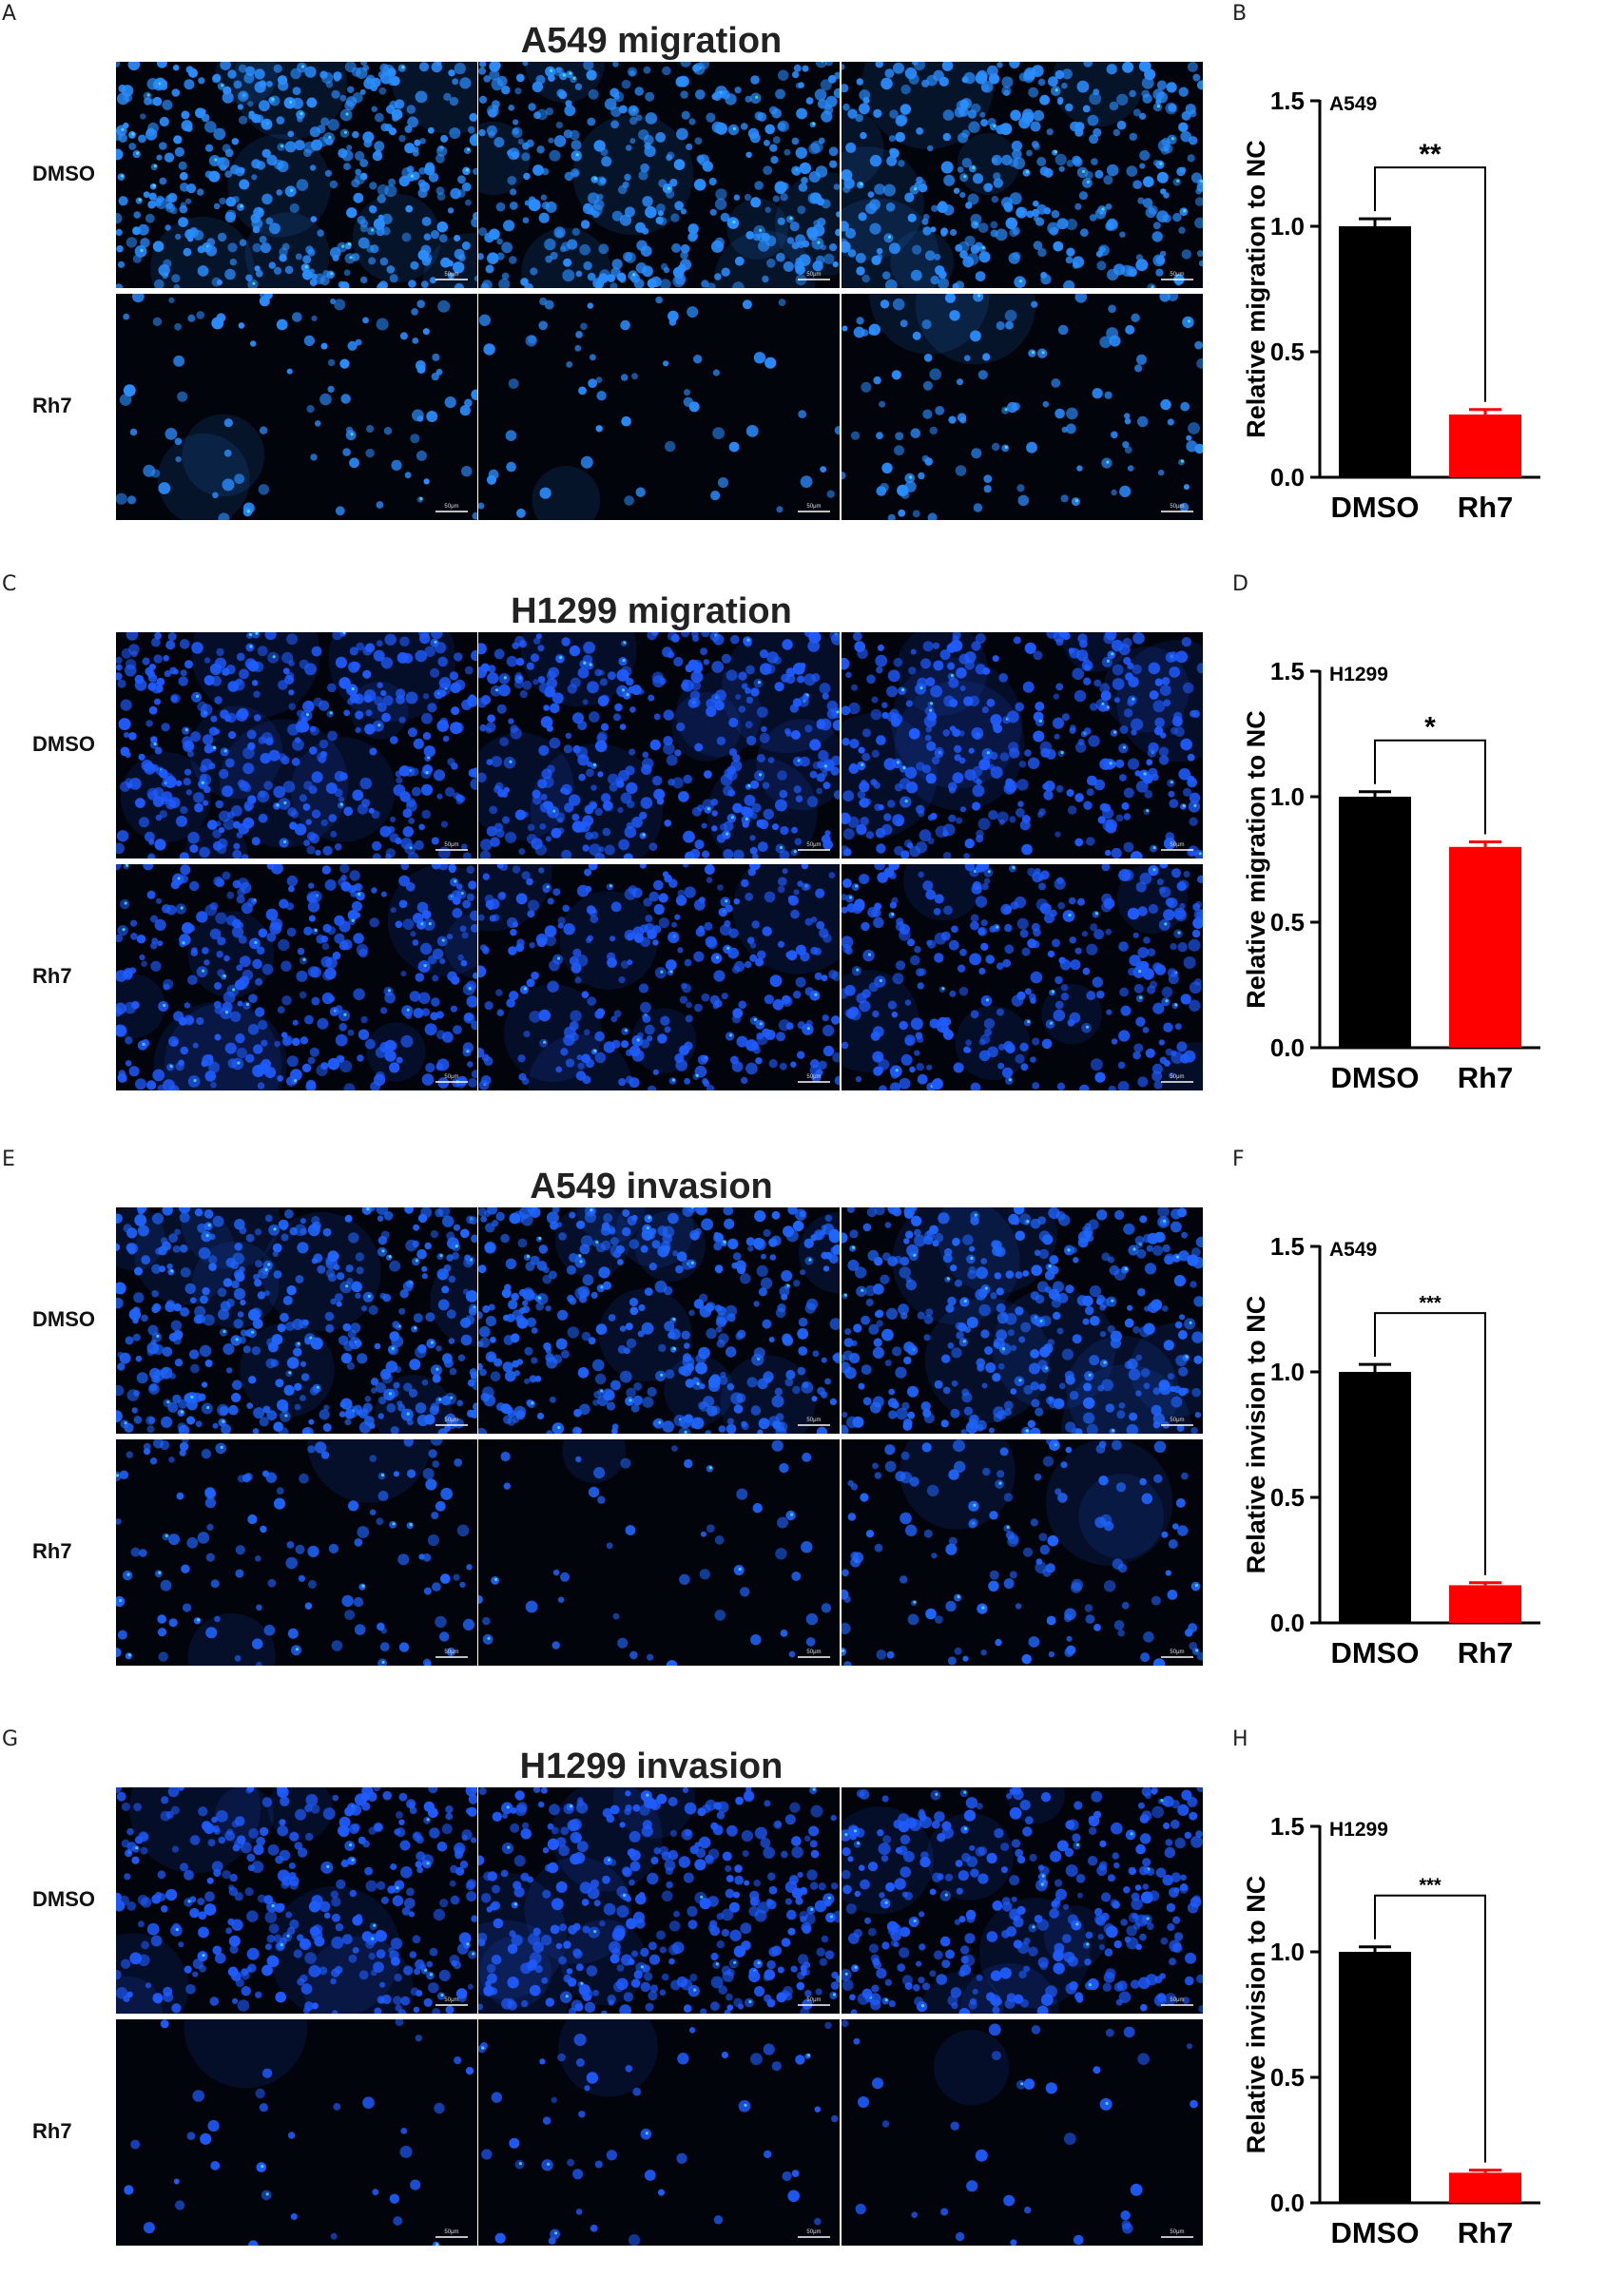 This screenshot has width=1606, height=2296. Describe the element at coordinates (1240, 1739) in the screenshot. I see `panel-letter: H` at that location.